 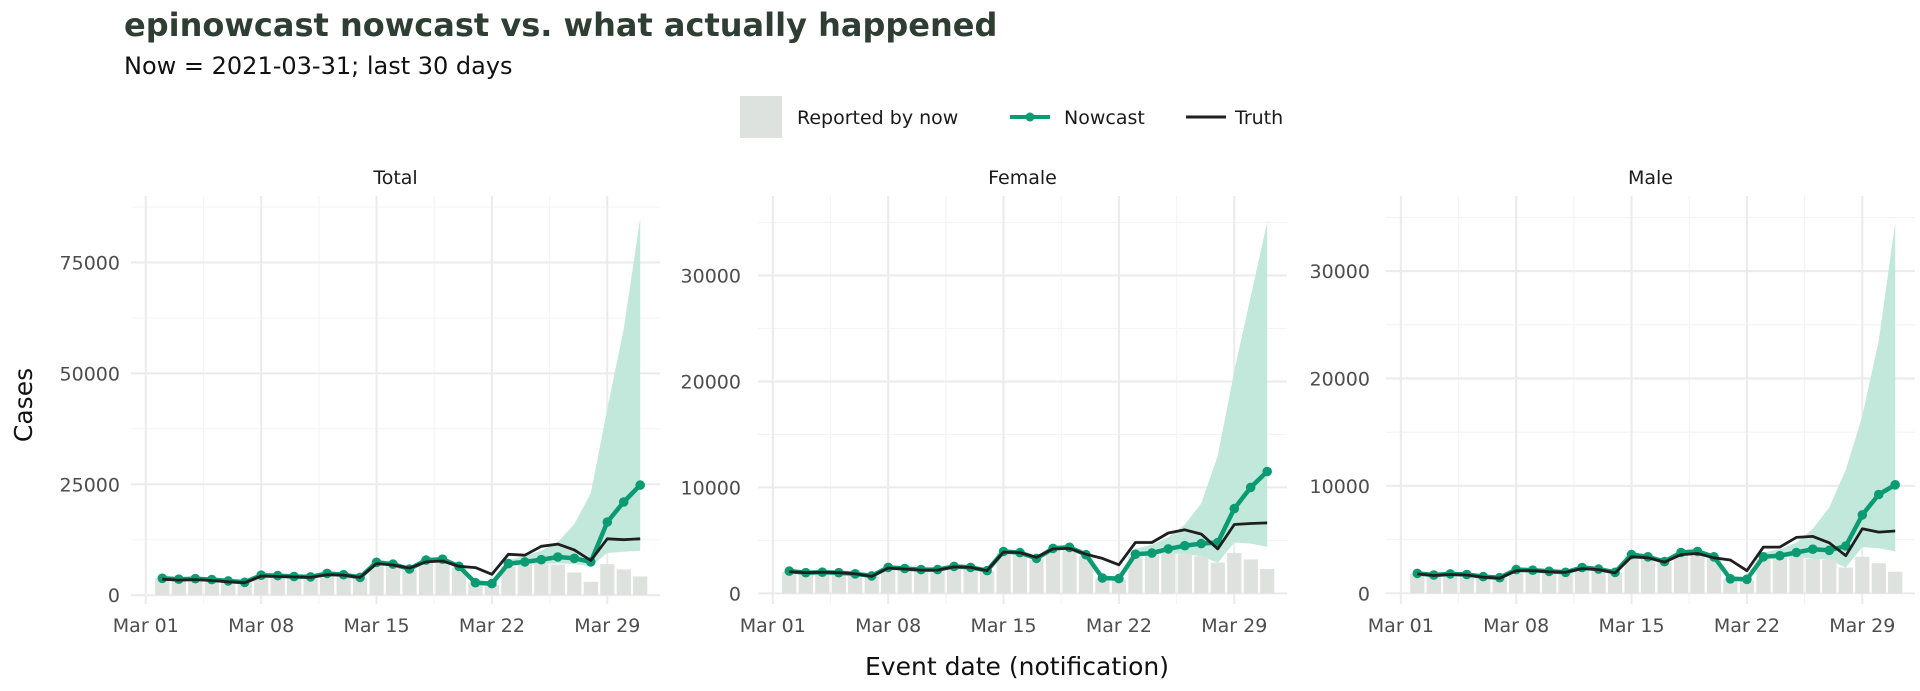 What do you see at coordinates (1747, 626) in the screenshot?
I see `x-tick-label: Mar 22` at bounding box center [1747, 626].